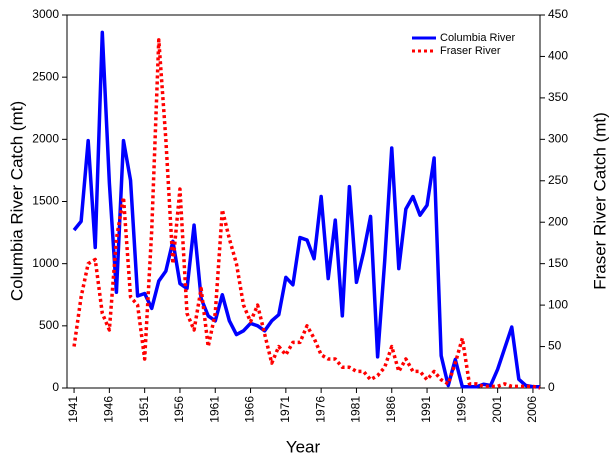  Describe the element at coordinates (555, 346) in the screenshot. I see `y2-tick-label: 50` at that location.